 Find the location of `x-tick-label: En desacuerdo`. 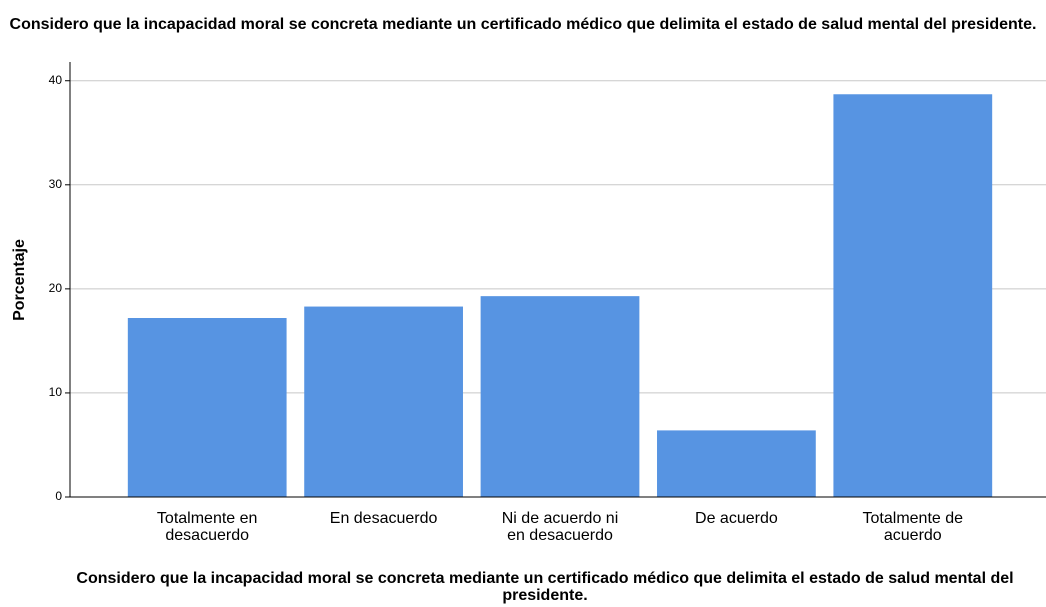

x-tick-label: En desacuerdo is located at coordinates (383, 518).